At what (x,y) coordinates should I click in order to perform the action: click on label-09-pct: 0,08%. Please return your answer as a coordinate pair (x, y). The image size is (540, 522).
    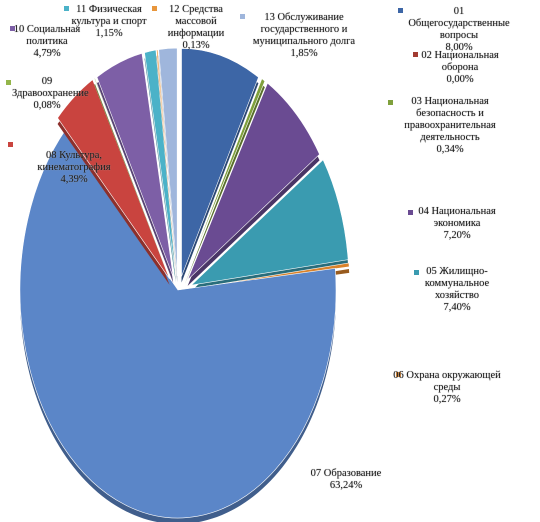
    Looking at the image, I should click on (47, 105).